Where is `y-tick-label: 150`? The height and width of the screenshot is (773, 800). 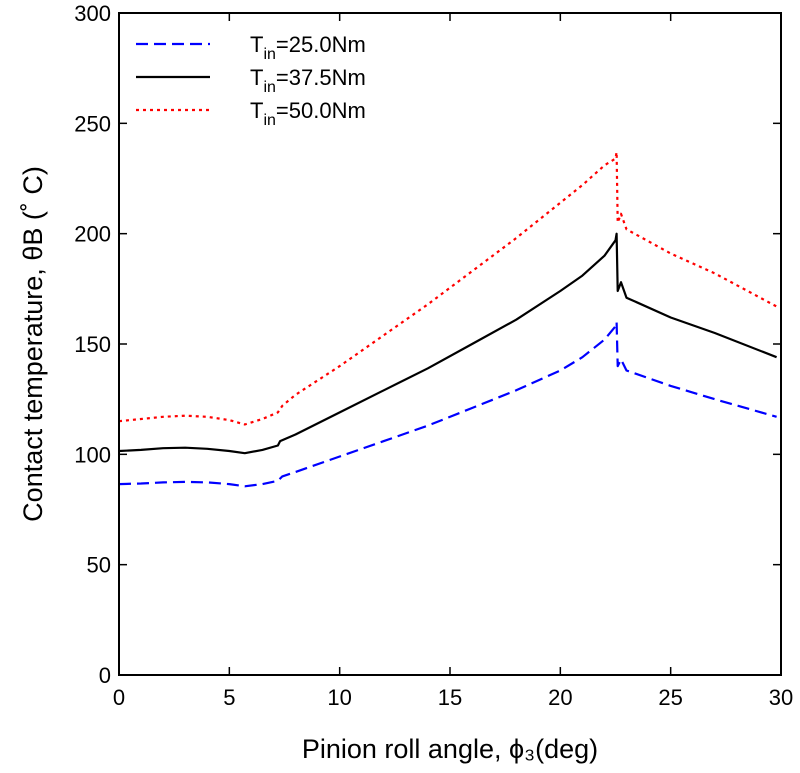
y-tick-label: 150 is located at coordinates (92, 344).